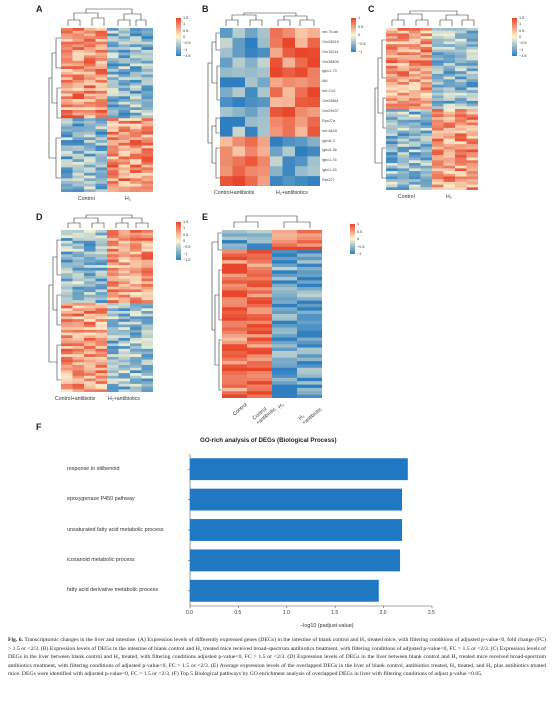  Describe the element at coordinates (330, 51) in the screenshot. I see `gene-label-b: Gm15241` at that location.